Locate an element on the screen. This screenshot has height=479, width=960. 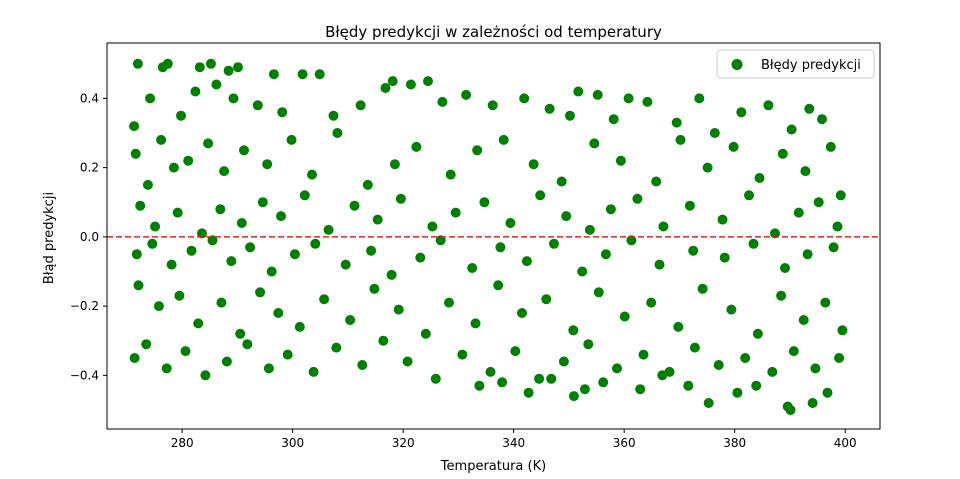
x-tick-label: 280 is located at coordinates (182, 443).